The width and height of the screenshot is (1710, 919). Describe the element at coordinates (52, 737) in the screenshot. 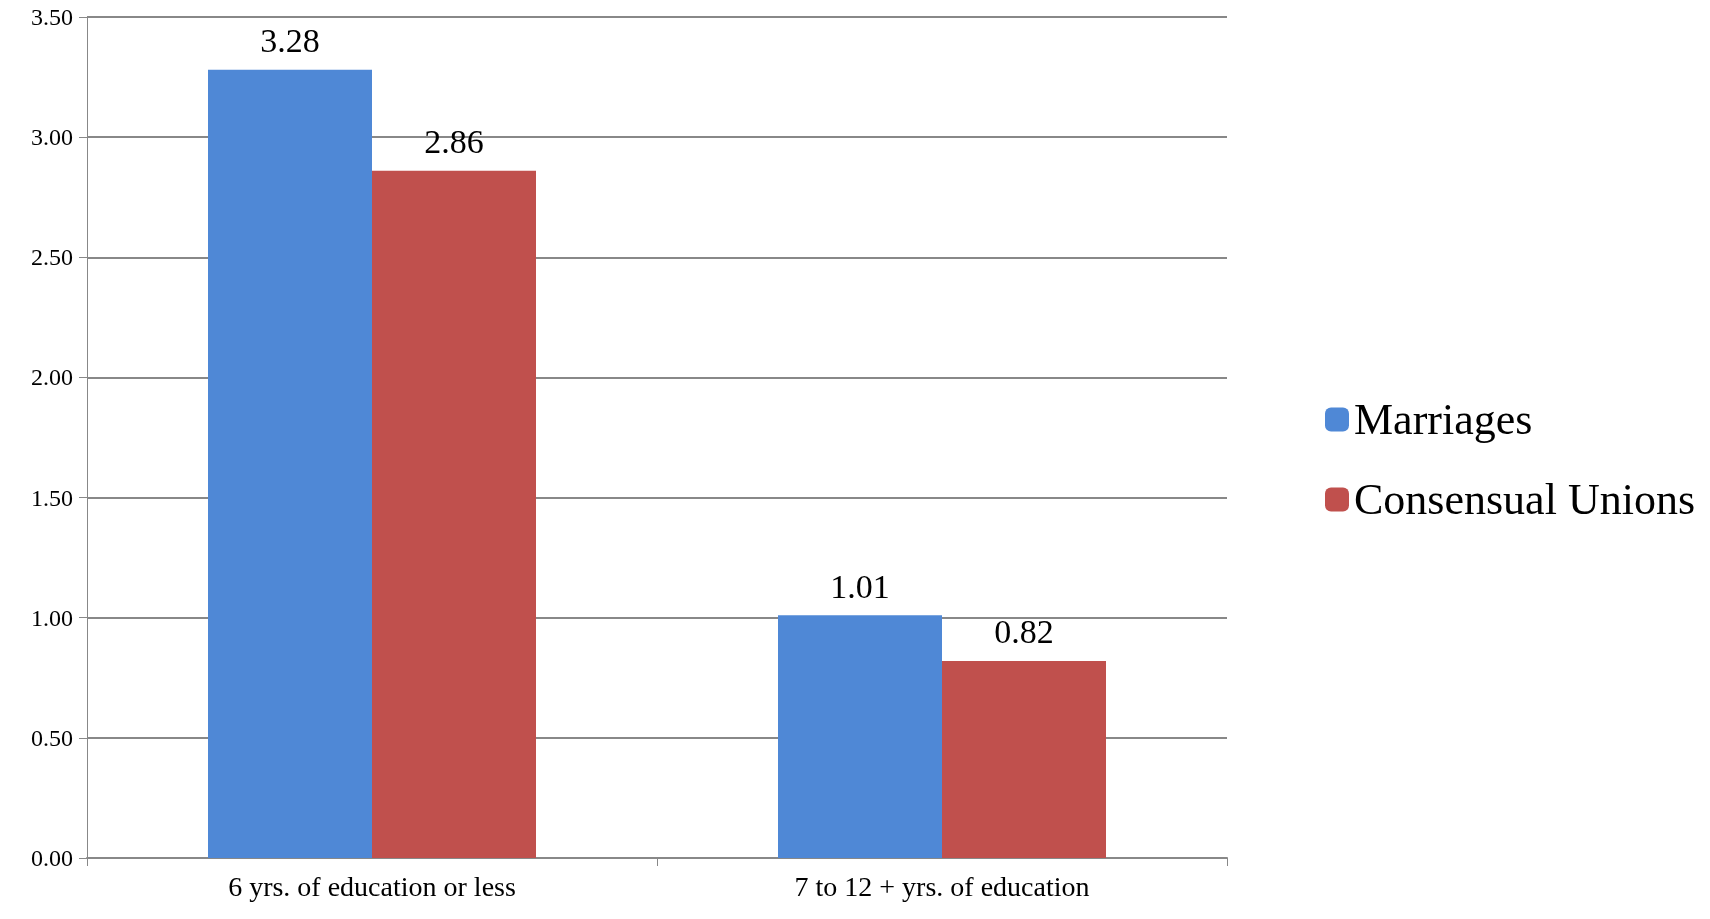

I see `y-tick-label: 0.50` at that location.